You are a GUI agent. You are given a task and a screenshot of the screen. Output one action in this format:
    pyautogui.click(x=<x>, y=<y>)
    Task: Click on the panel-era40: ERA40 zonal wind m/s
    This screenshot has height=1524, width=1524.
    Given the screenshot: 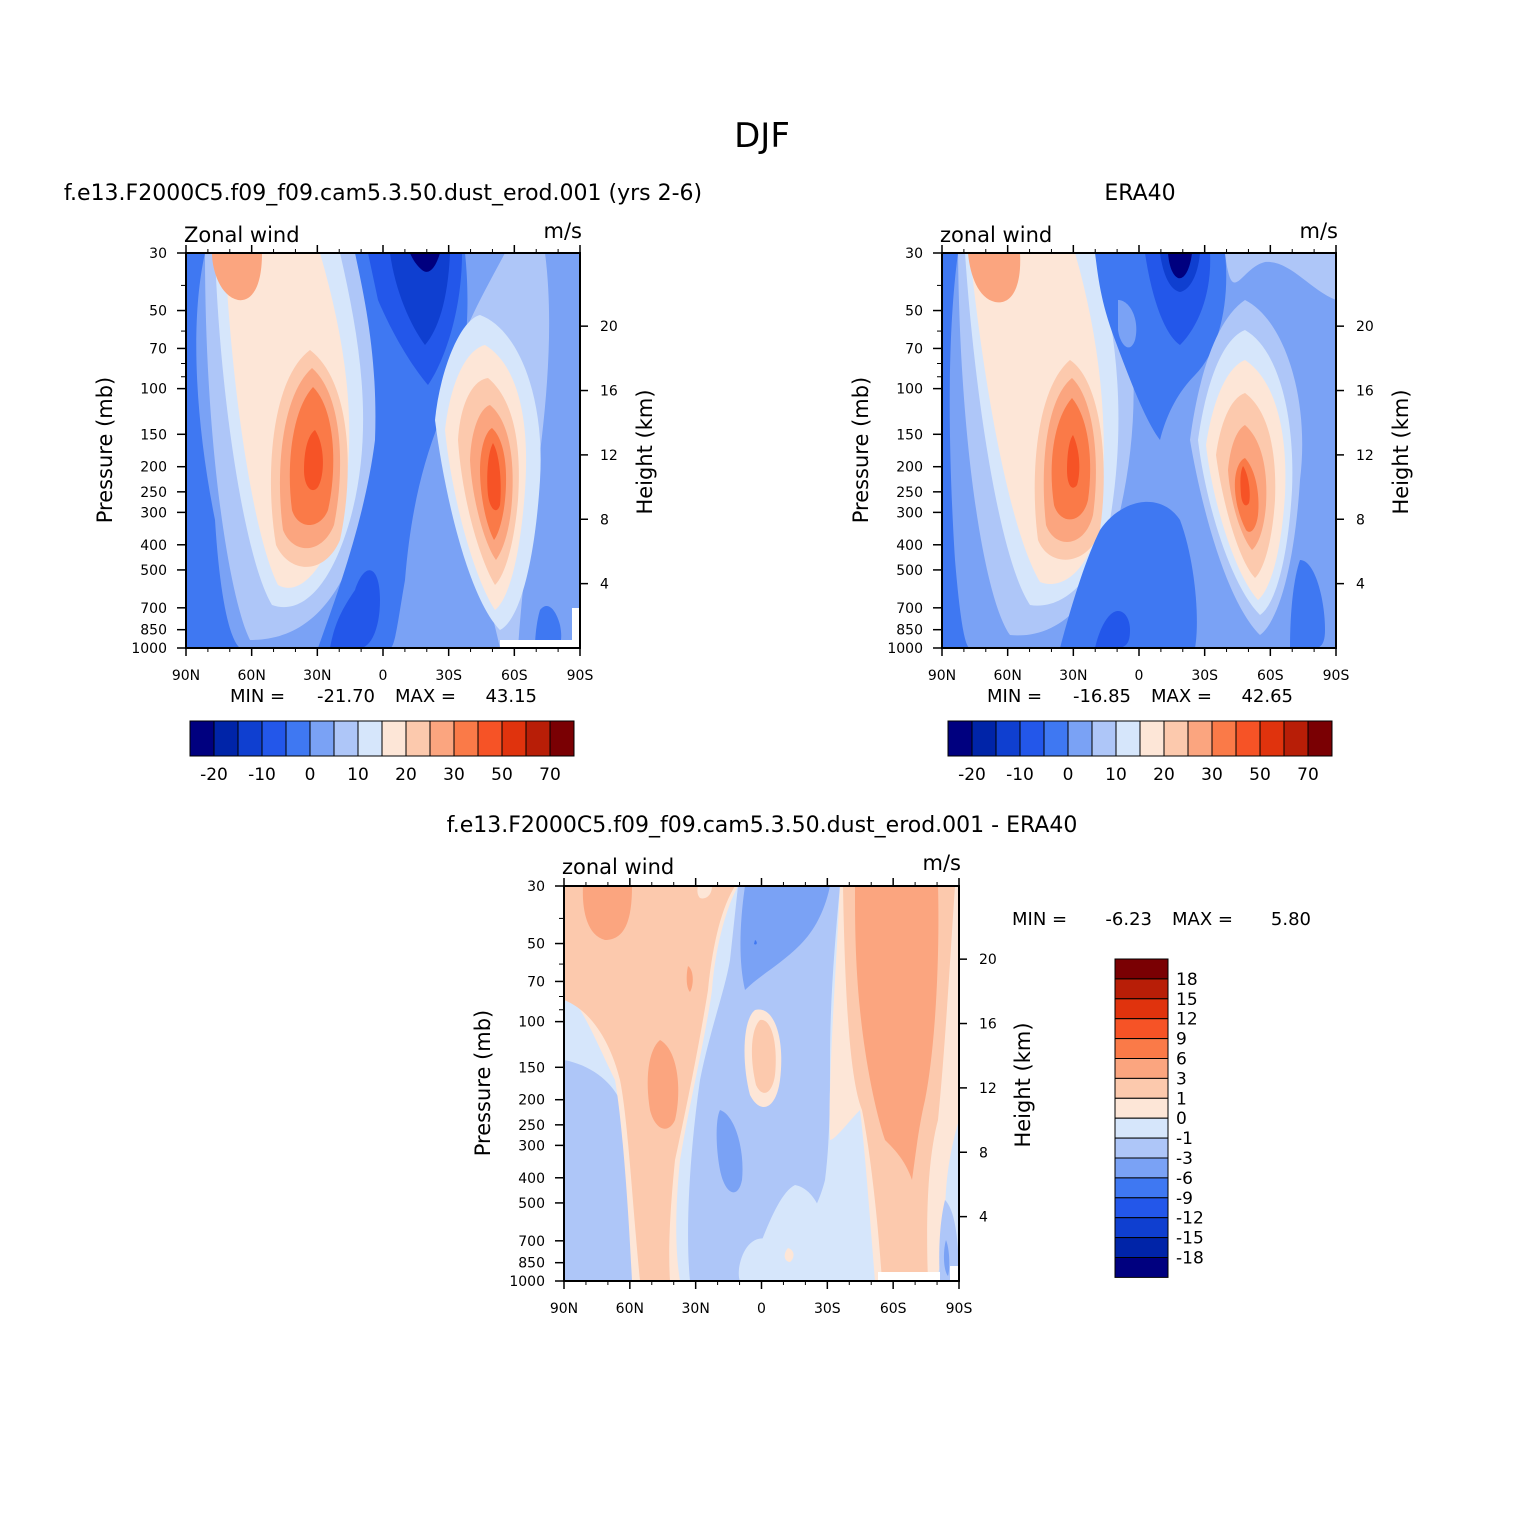 What is the action you would take?
    pyautogui.click(x=1131, y=483)
    